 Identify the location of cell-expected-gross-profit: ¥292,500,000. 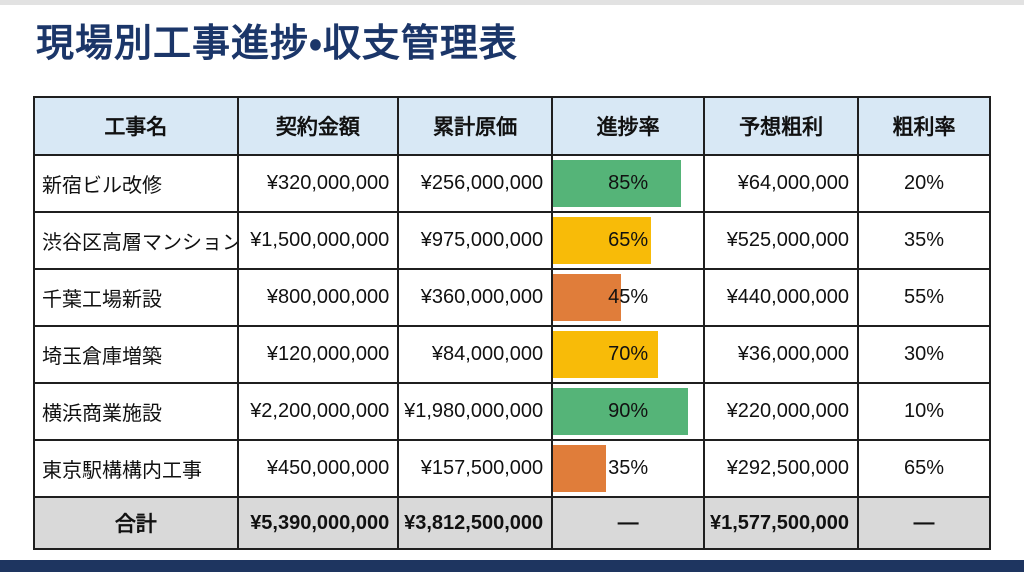
(781, 468).